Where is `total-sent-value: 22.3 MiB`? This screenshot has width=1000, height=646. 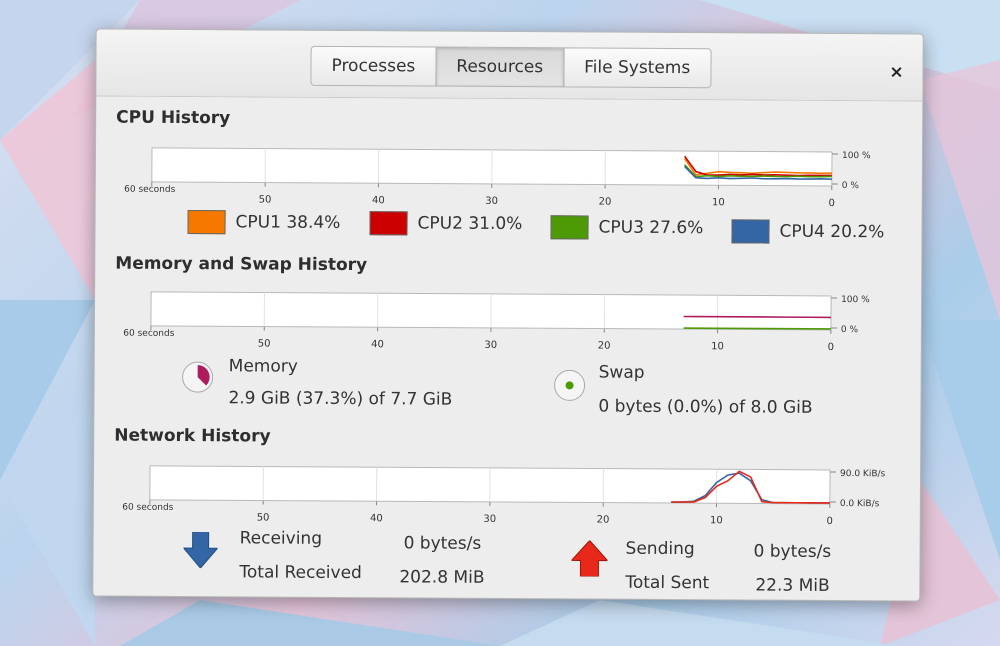
total-sent-value: 22.3 MiB is located at coordinates (792, 585).